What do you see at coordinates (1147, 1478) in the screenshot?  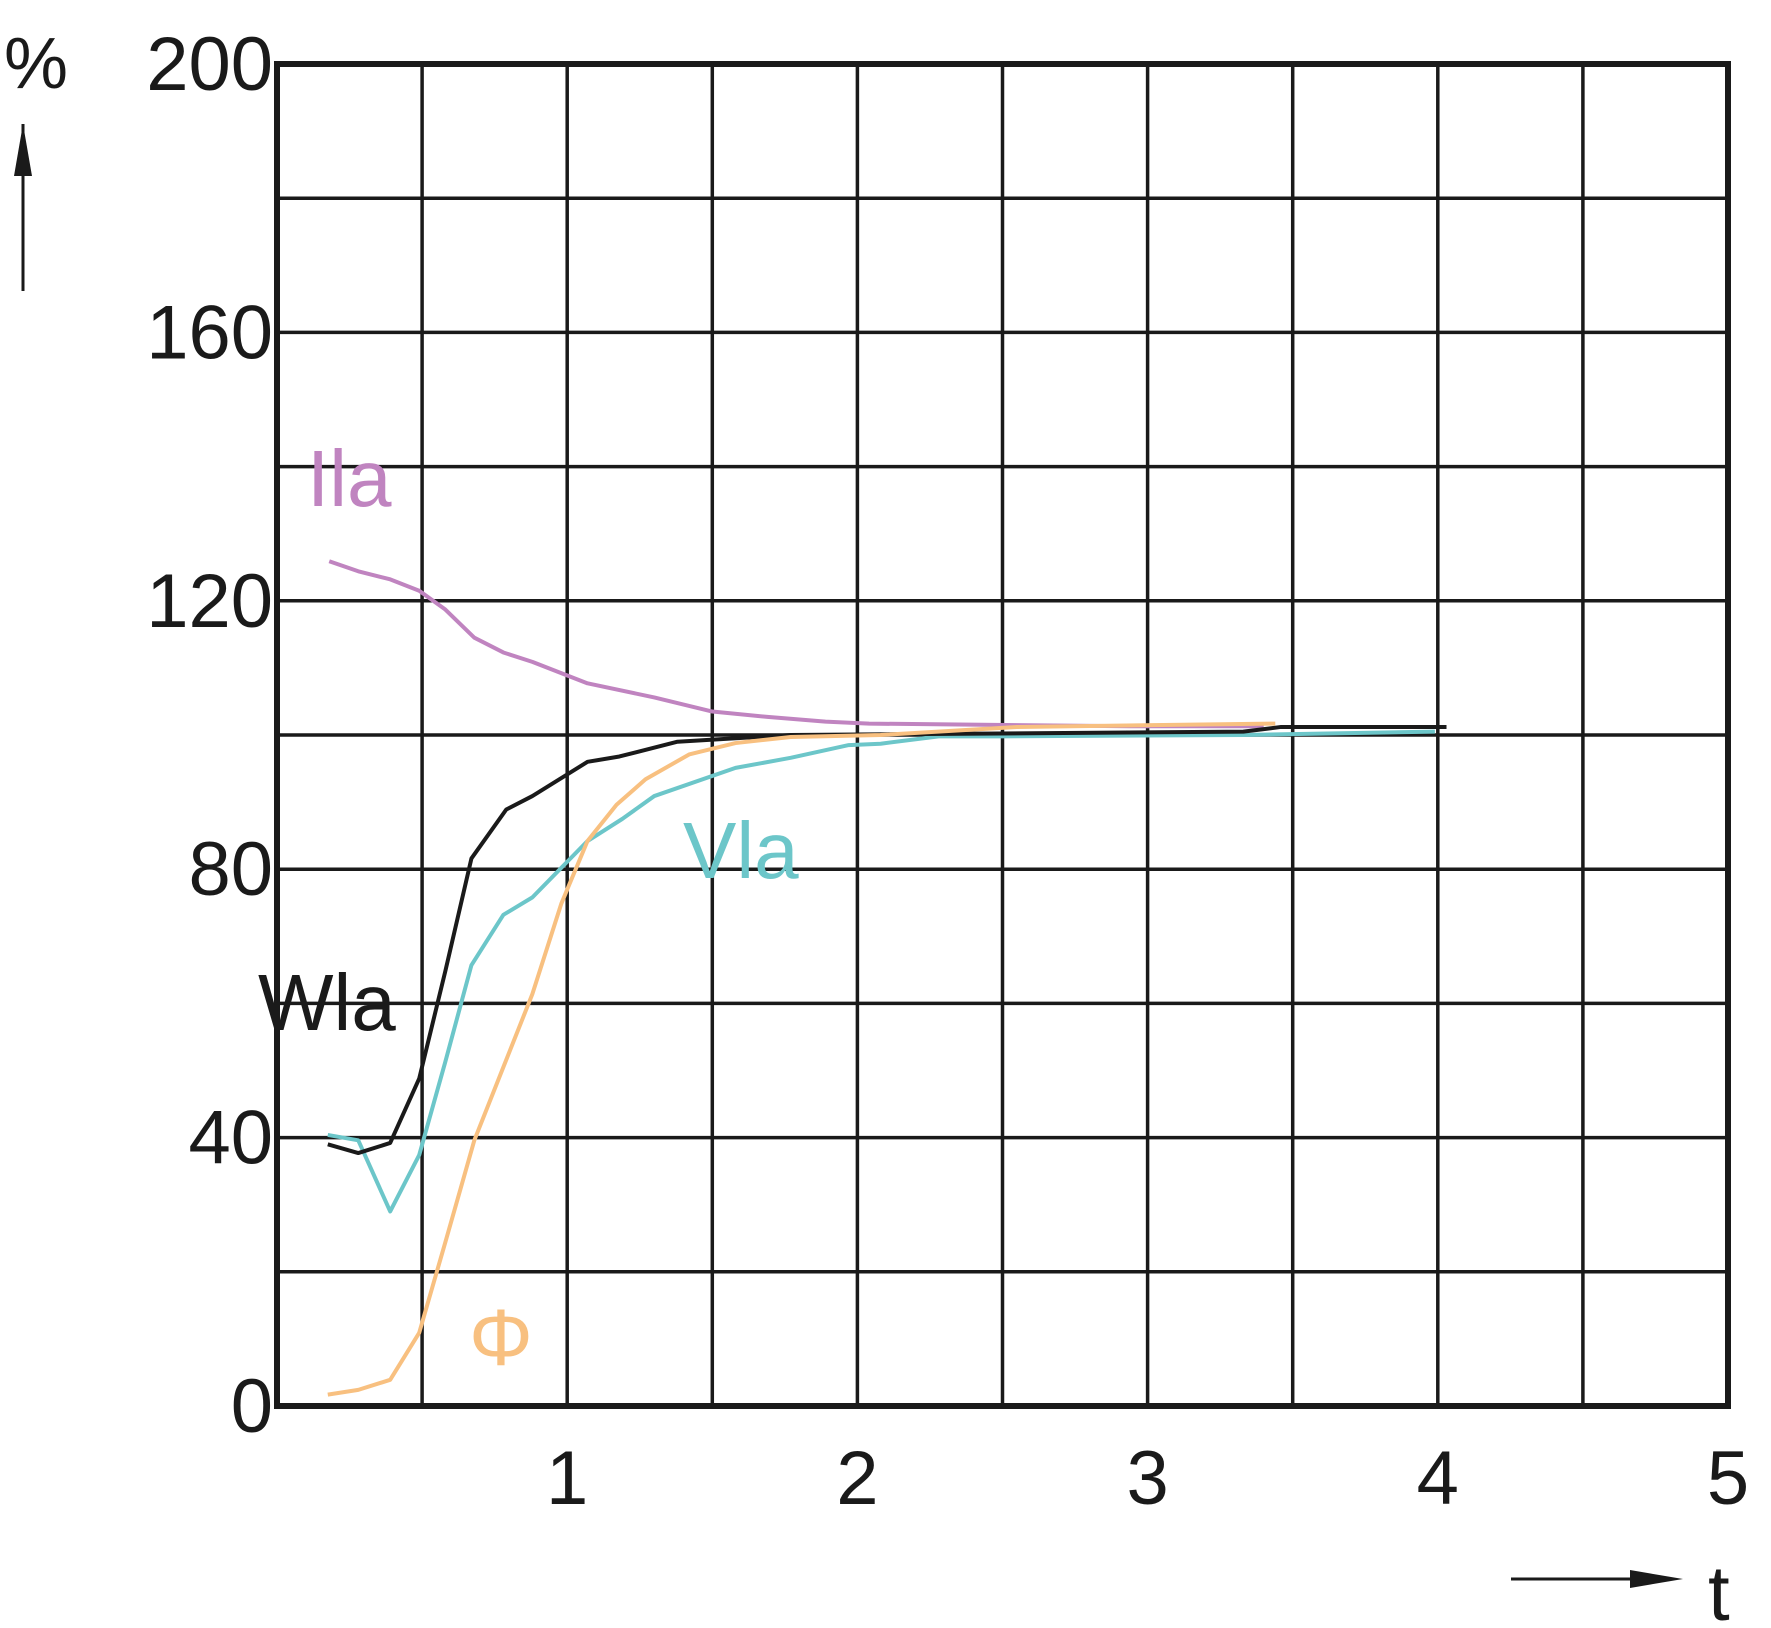 I see `x-tick-label: 3` at bounding box center [1147, 1478].